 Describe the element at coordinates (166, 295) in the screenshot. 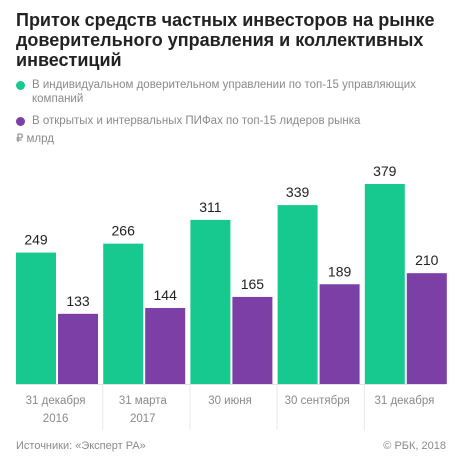

I see `data-label-funds-1: 144` at that location.